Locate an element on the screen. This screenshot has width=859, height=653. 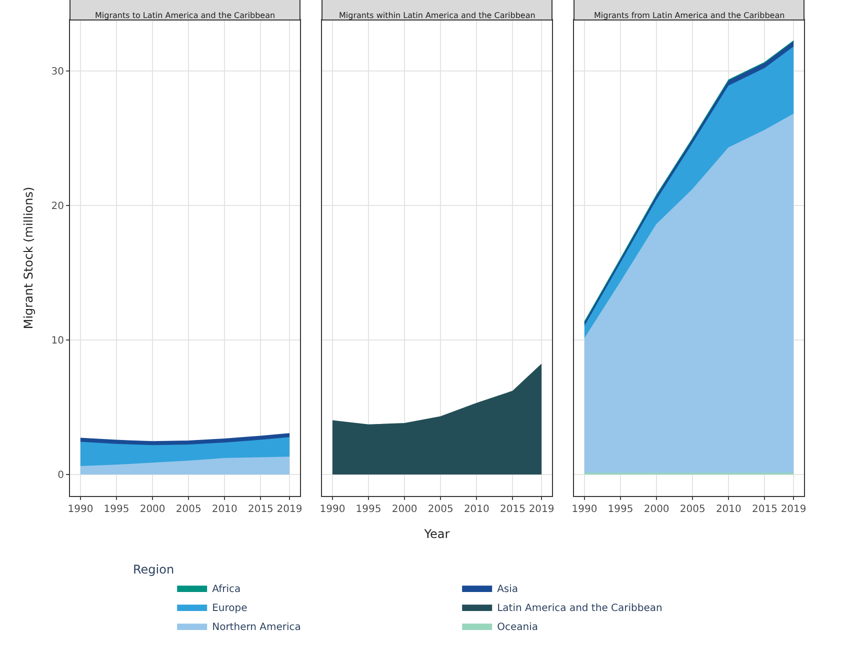
legend-label: Northern America is located at coordinates (256, 627).